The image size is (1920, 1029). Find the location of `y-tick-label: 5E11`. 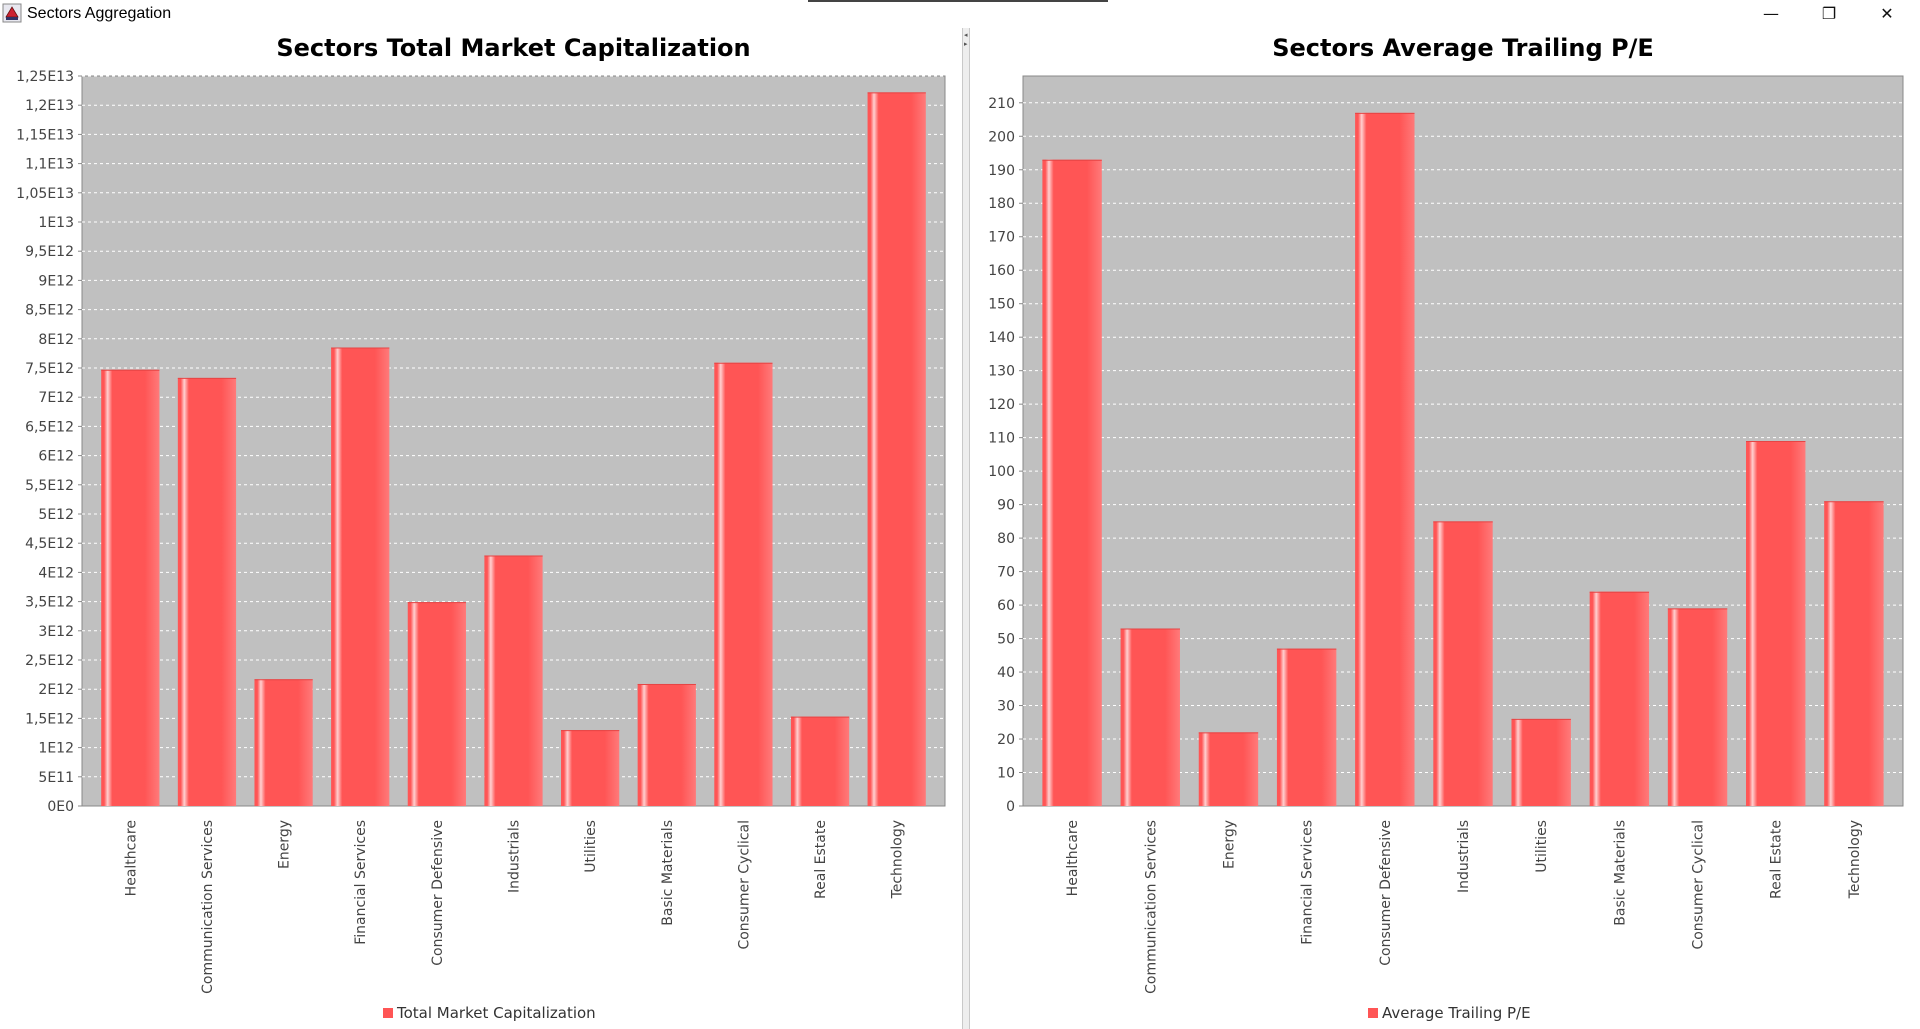

y-tick-label: 5E11 is located at coordinates (56, 778).